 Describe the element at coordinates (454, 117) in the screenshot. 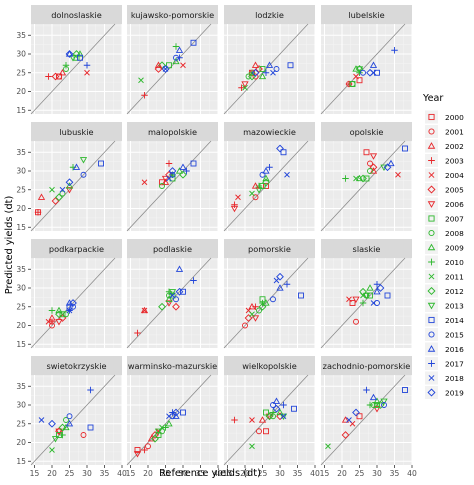

I see `legend-label: 2000` at that location.